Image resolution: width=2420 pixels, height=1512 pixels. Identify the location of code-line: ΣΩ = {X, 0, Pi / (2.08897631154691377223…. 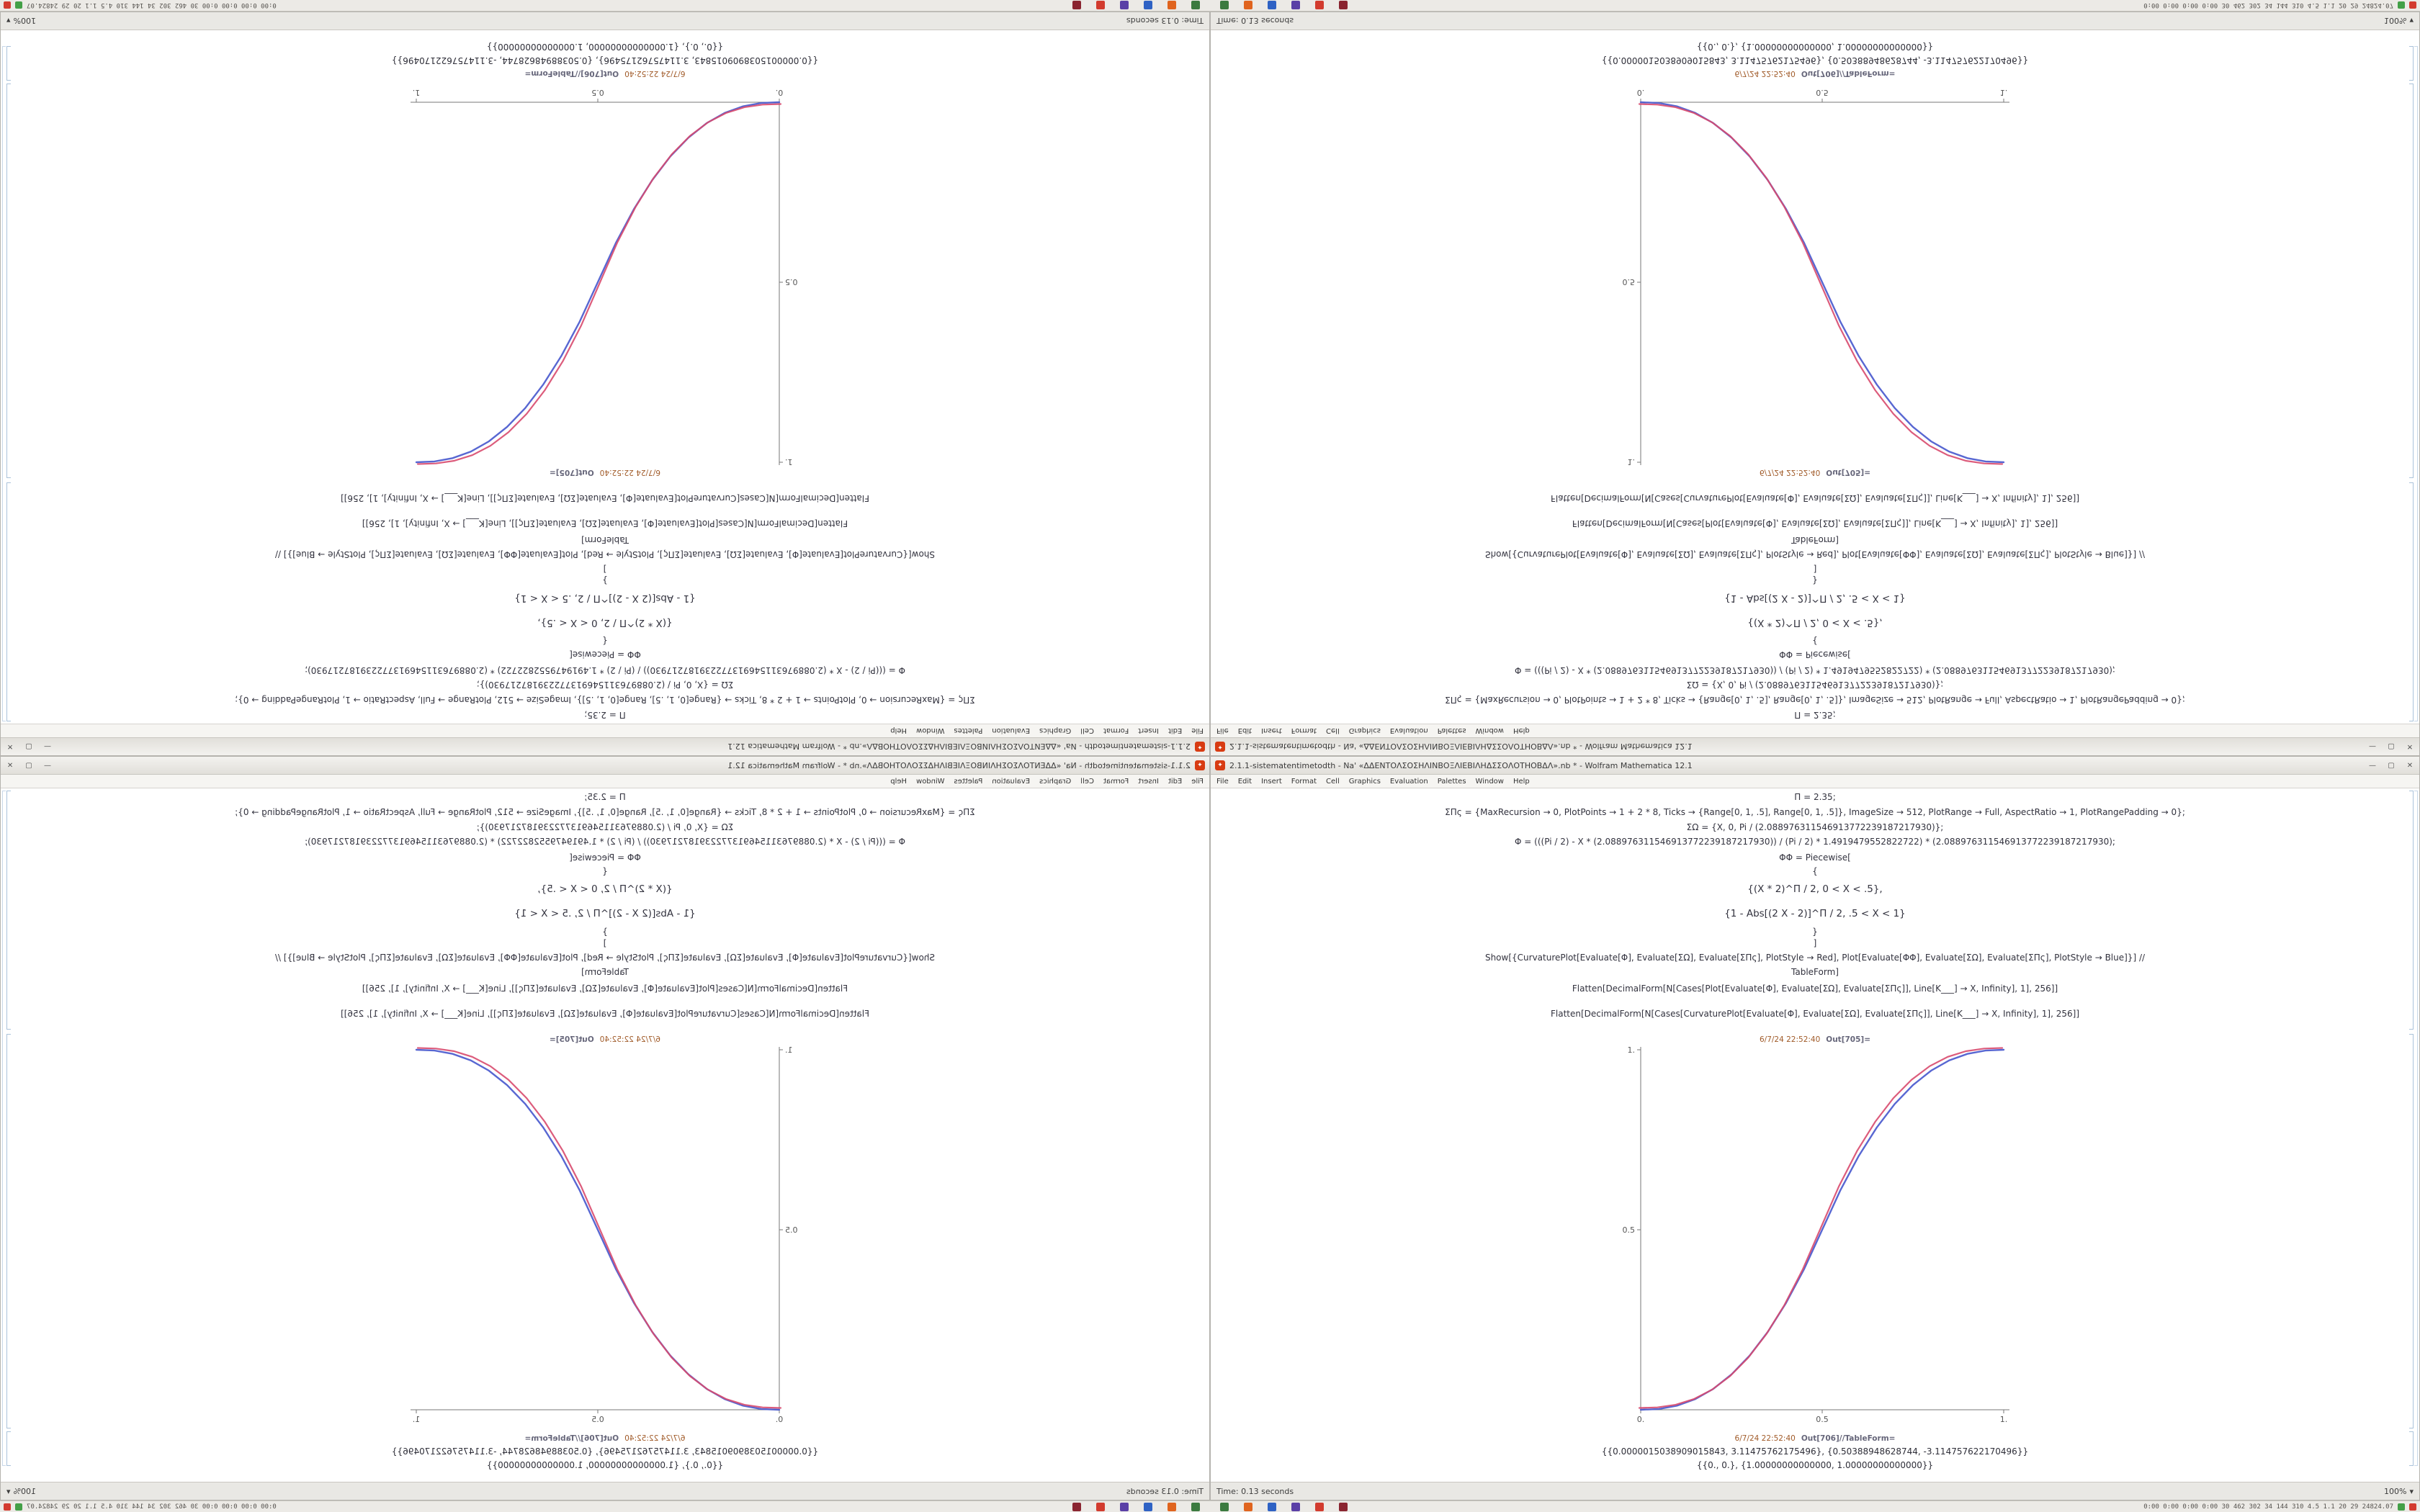
(1815, 827).